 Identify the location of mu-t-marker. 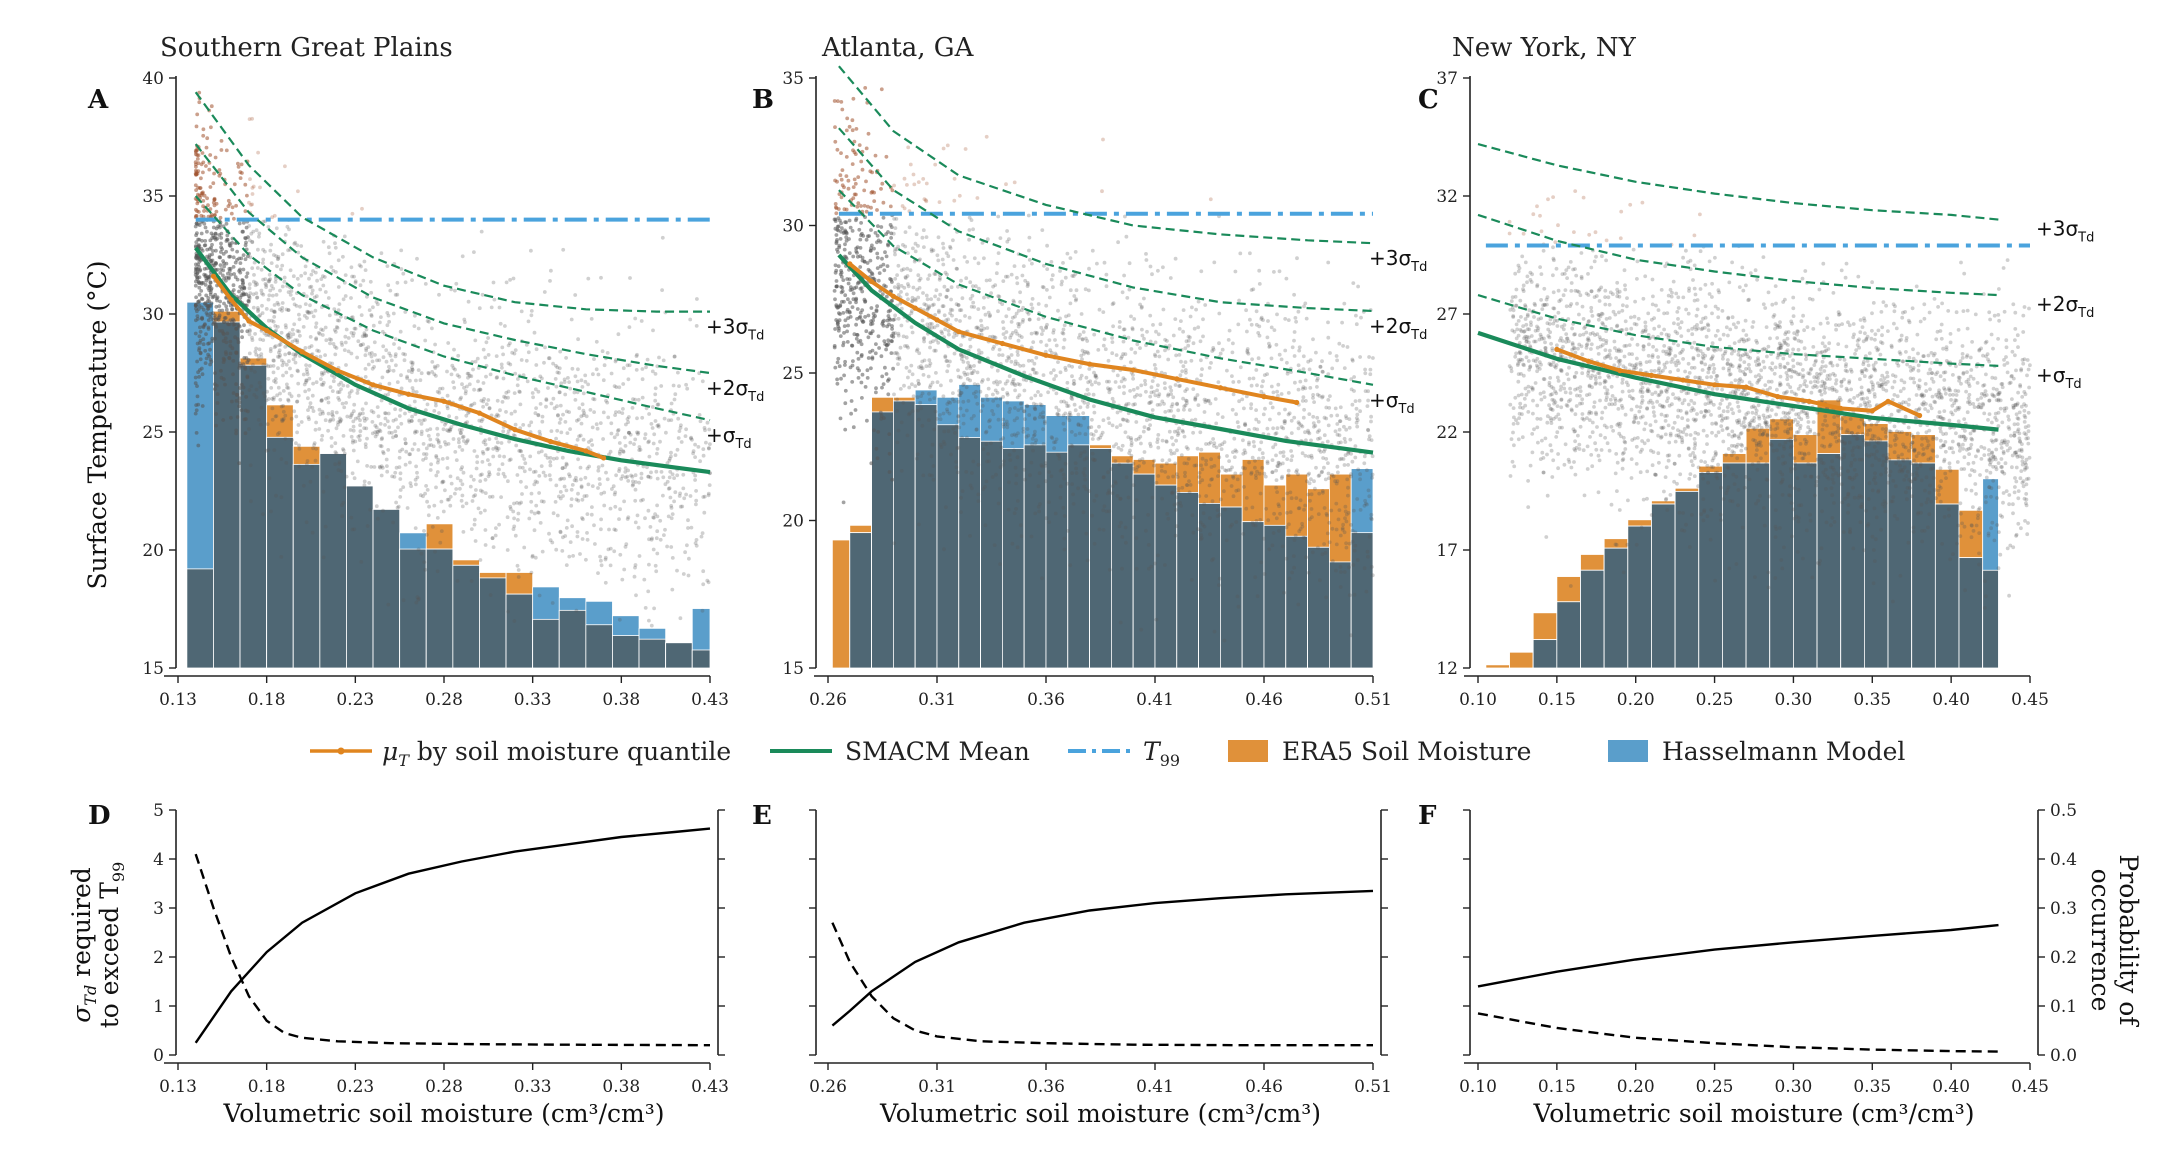
(302, 352).